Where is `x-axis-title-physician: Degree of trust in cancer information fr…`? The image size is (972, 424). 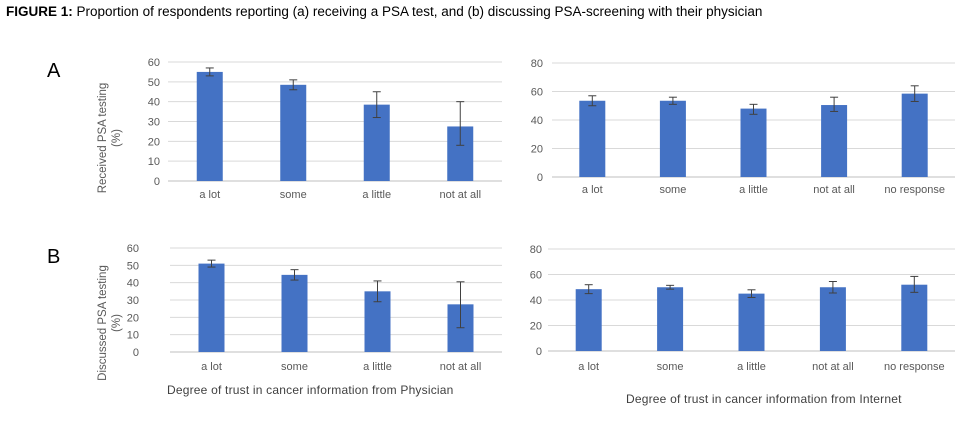 x-axis-title-physician: Degree of trust in cancer information fr… is located at coordinates (310, 390).